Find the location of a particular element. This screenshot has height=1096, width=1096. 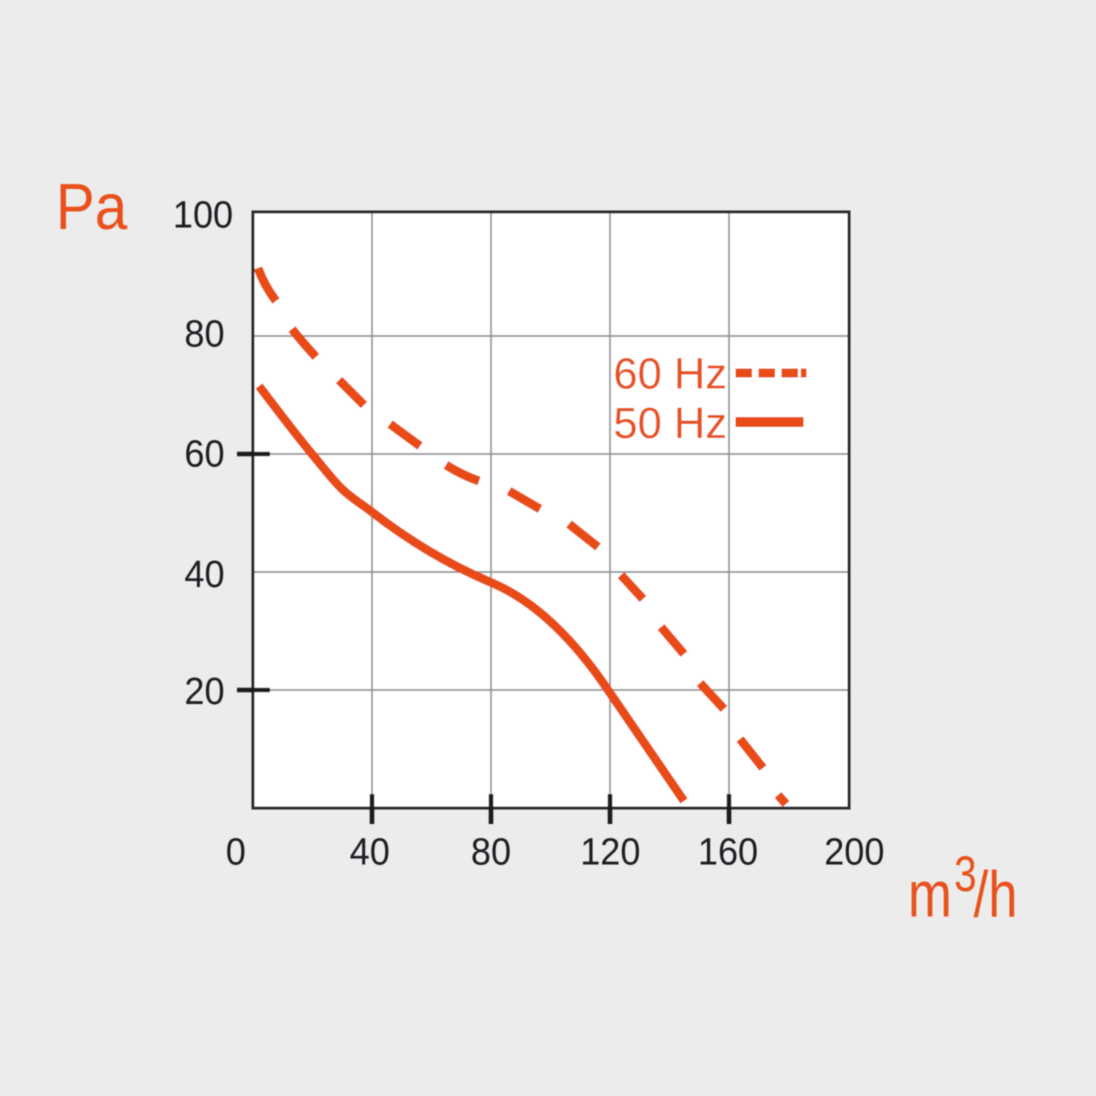

svg-text: 60 Hz is located at coordinates (670, 374).